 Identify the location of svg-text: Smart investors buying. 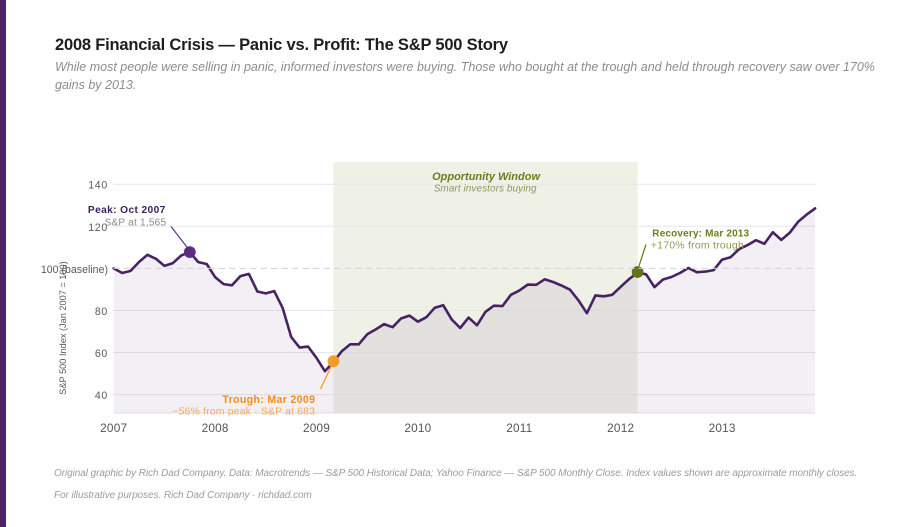
(485, 189).